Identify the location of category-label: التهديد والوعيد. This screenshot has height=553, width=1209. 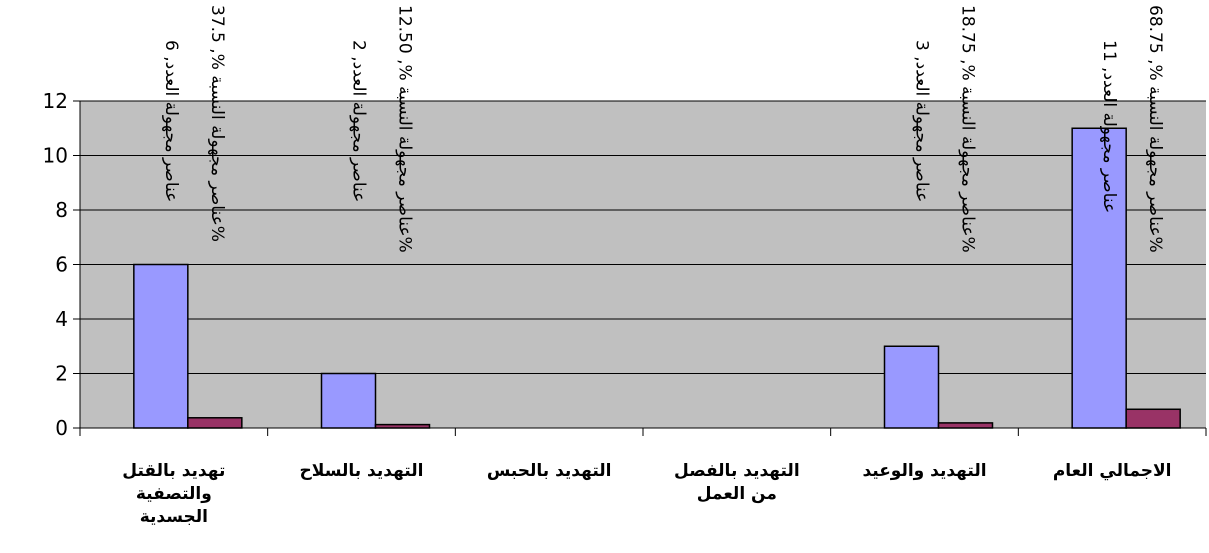
(924, 471).